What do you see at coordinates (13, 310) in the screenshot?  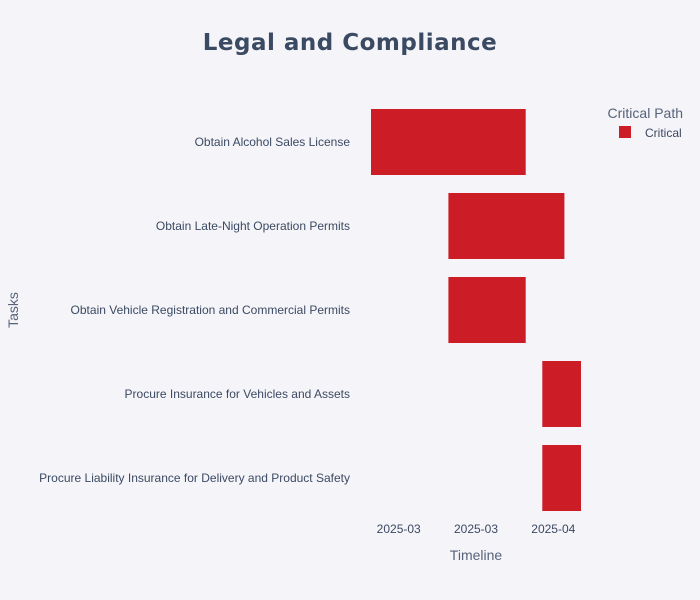 I see `y-axis-title: Tasks` at bounding box center [13, 310].